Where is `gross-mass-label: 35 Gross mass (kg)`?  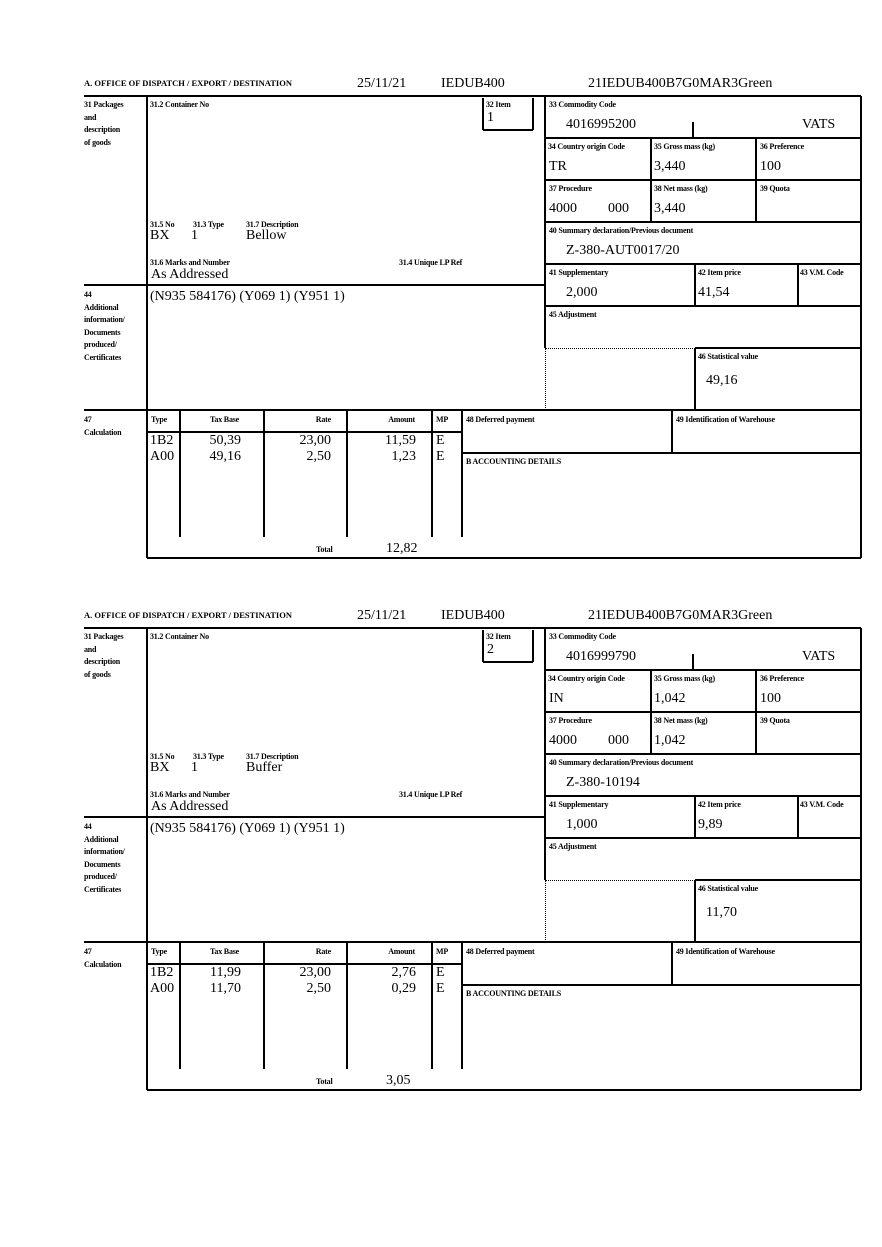 gross-mass-label: 35 Gross mass (kg) is located at coordinates (684, 146).